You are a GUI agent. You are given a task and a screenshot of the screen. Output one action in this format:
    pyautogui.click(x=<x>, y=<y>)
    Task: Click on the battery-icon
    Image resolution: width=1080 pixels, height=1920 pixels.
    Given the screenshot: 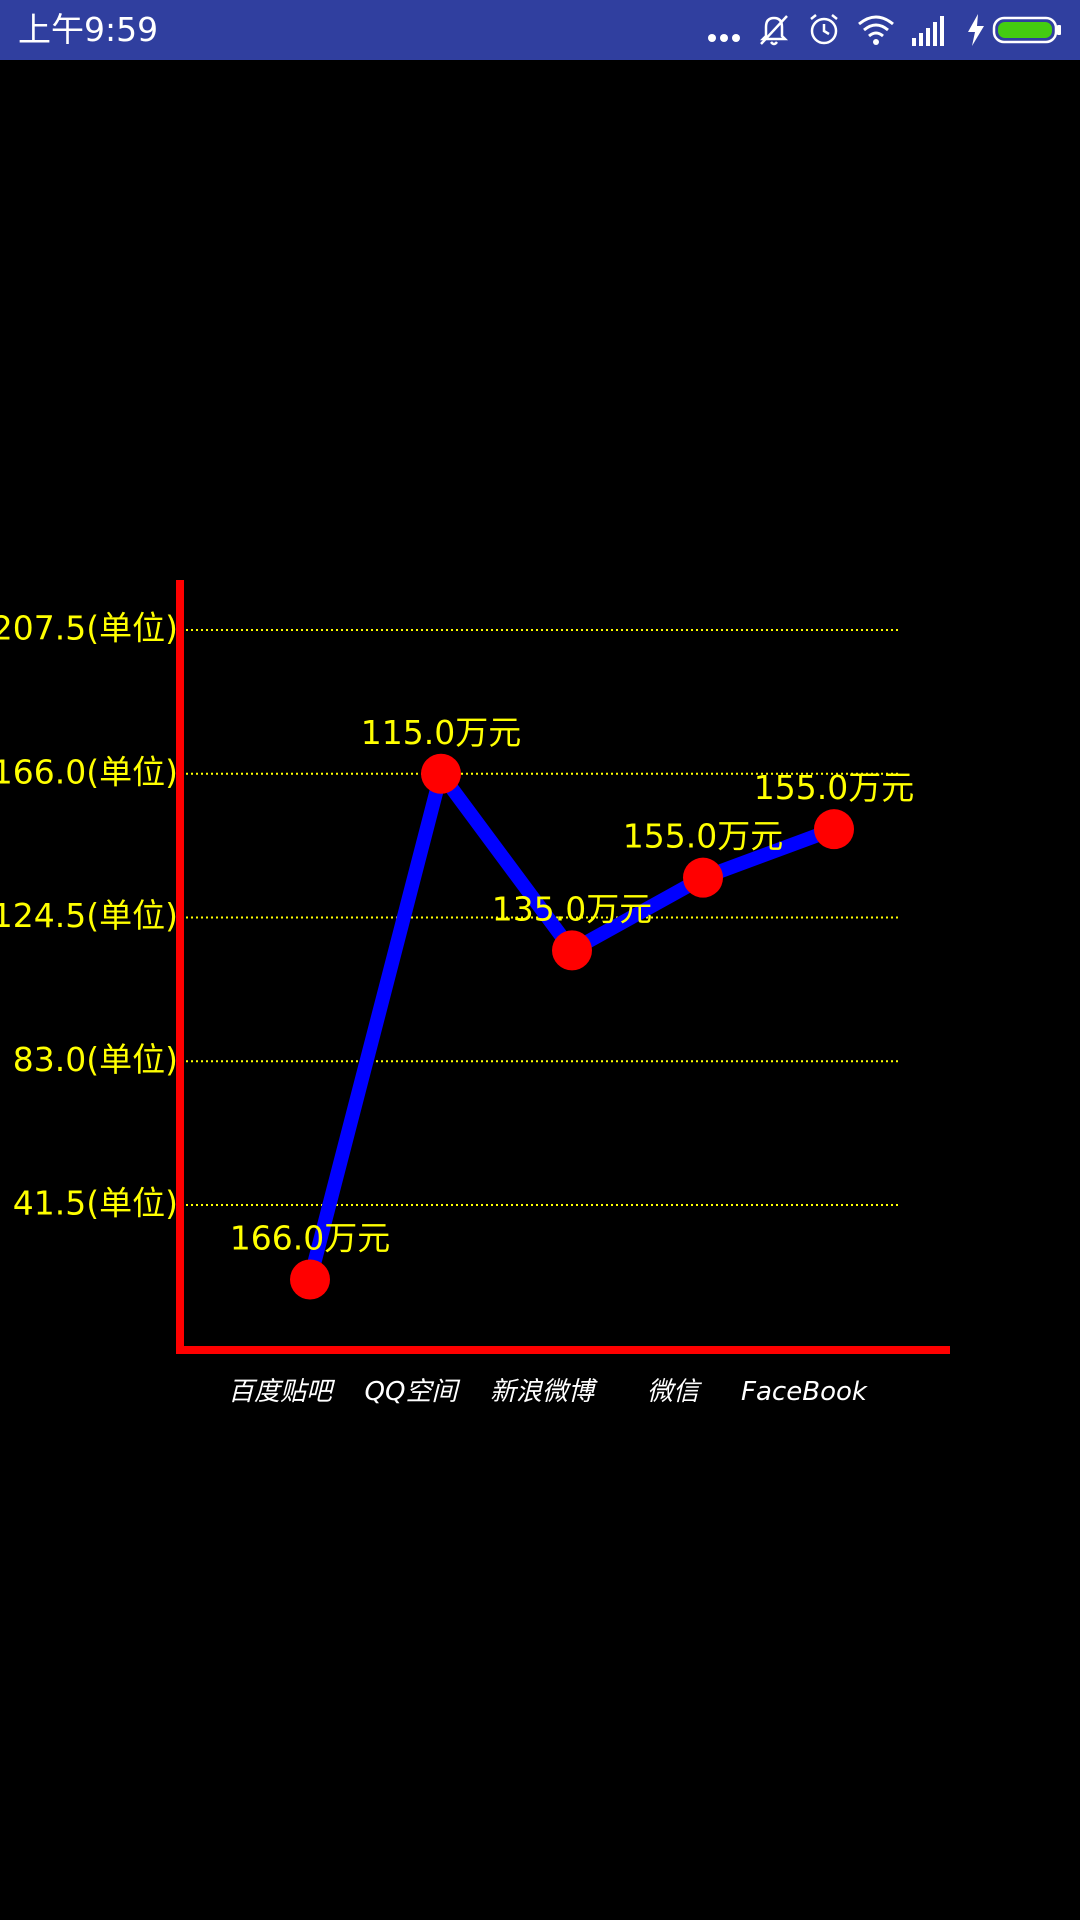 What is the action you would take?
    pyautogui.click(x=1026, y=30)
    